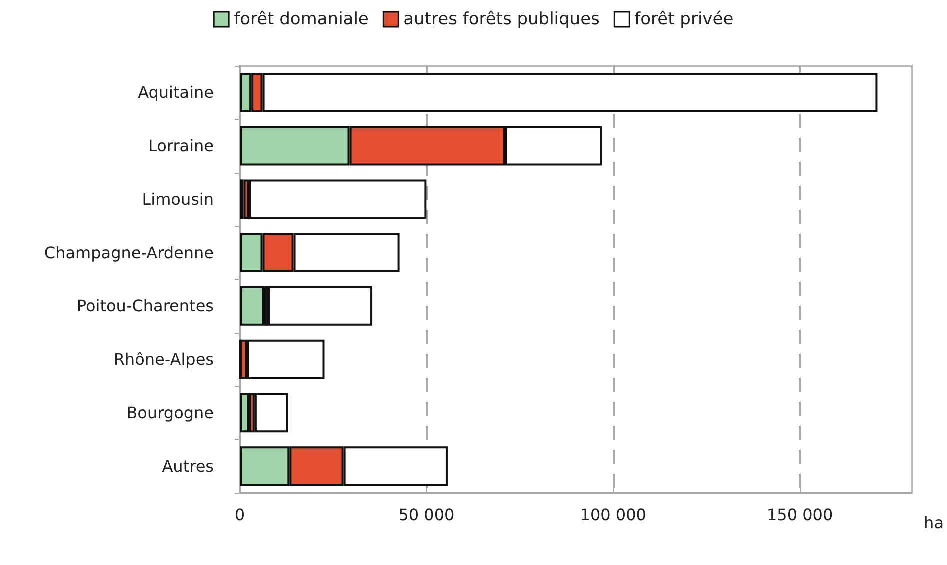  I want to click on legend-label: forêt privée, so click(684, 20).